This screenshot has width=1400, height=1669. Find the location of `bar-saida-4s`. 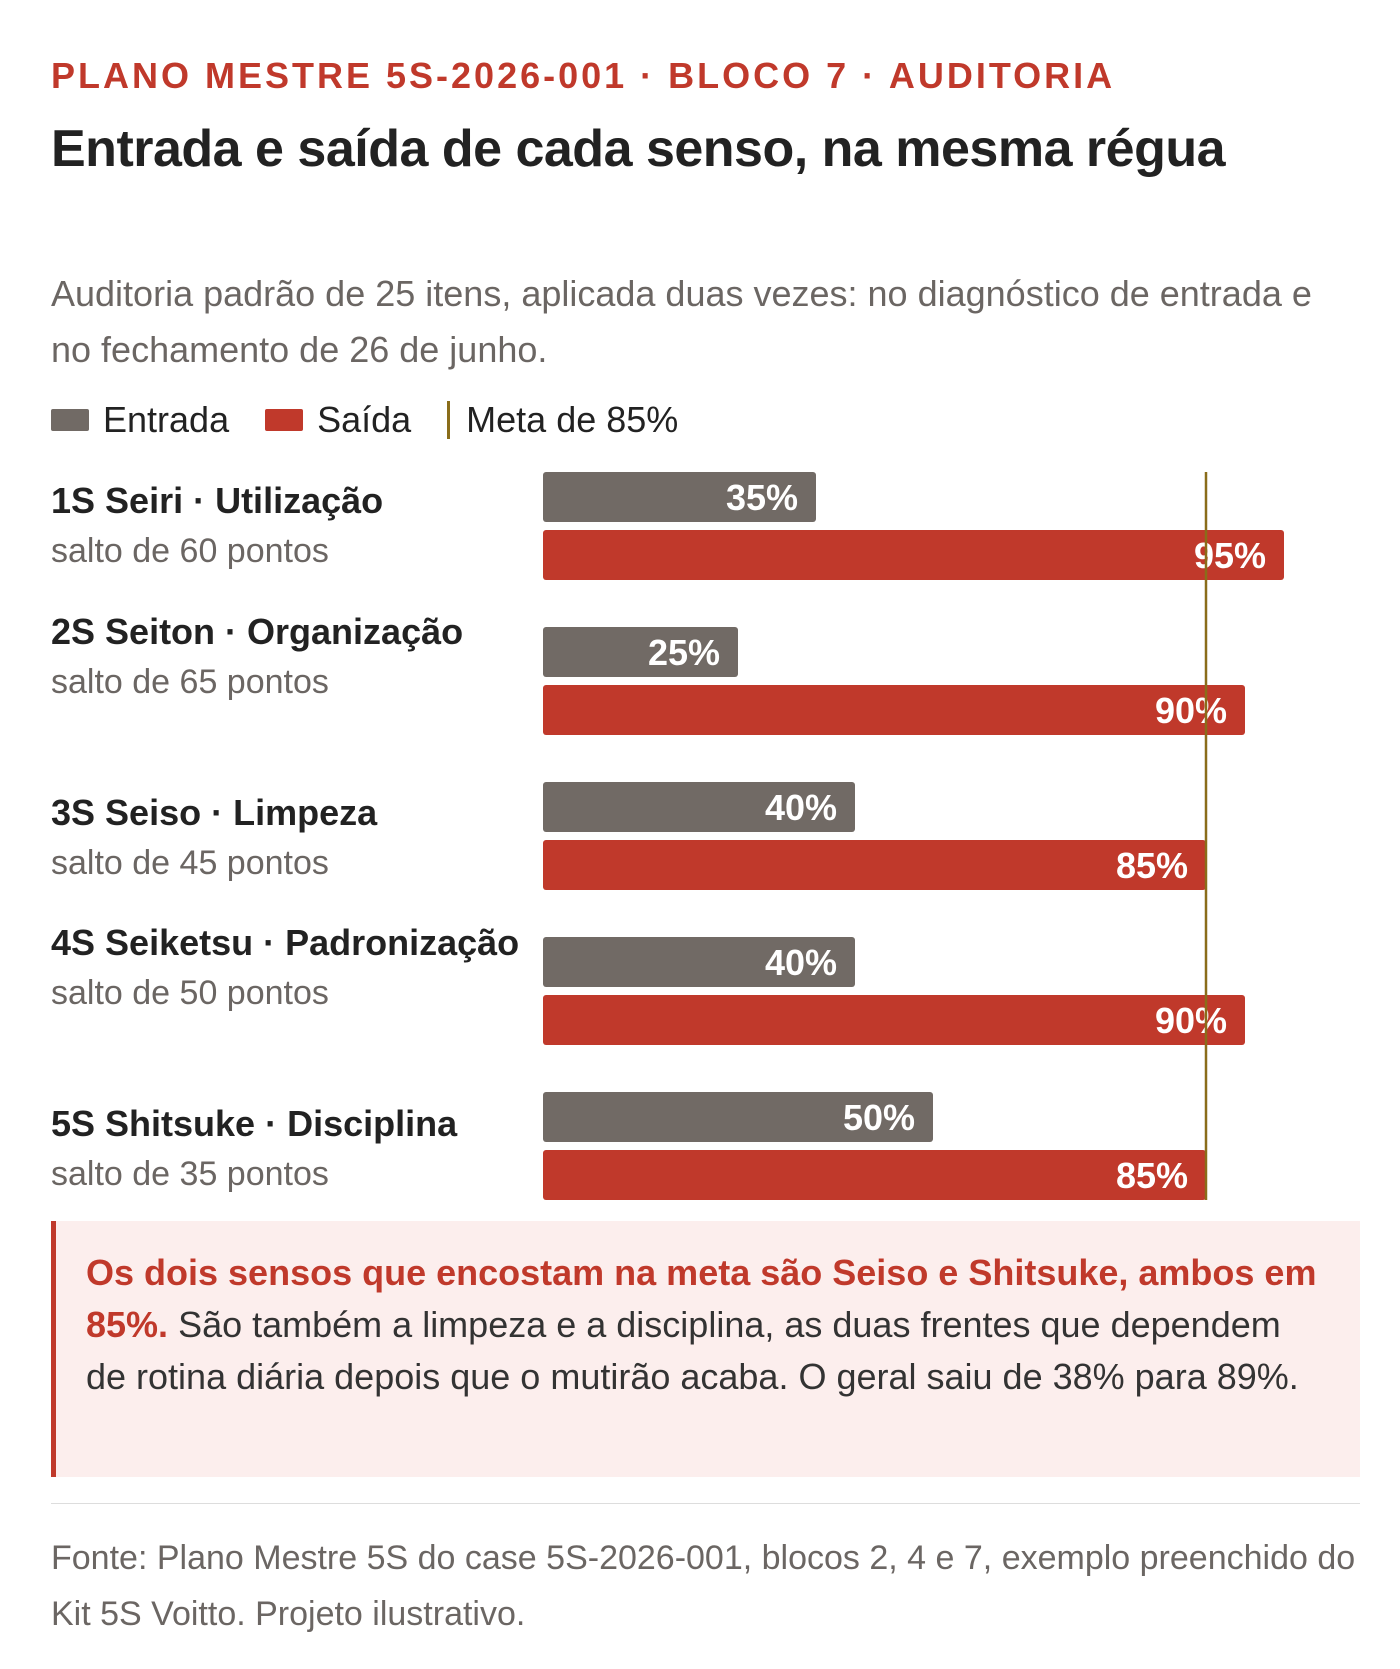

bar-saida-4s is located at coordinates (894, 1020).